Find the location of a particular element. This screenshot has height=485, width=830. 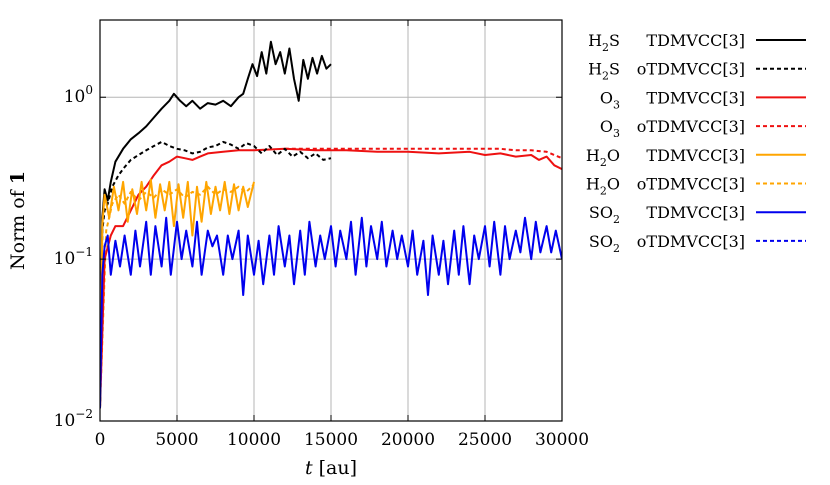

legend-entry: H2S oTDMVCC[3] is located at coordinates (697, 71).